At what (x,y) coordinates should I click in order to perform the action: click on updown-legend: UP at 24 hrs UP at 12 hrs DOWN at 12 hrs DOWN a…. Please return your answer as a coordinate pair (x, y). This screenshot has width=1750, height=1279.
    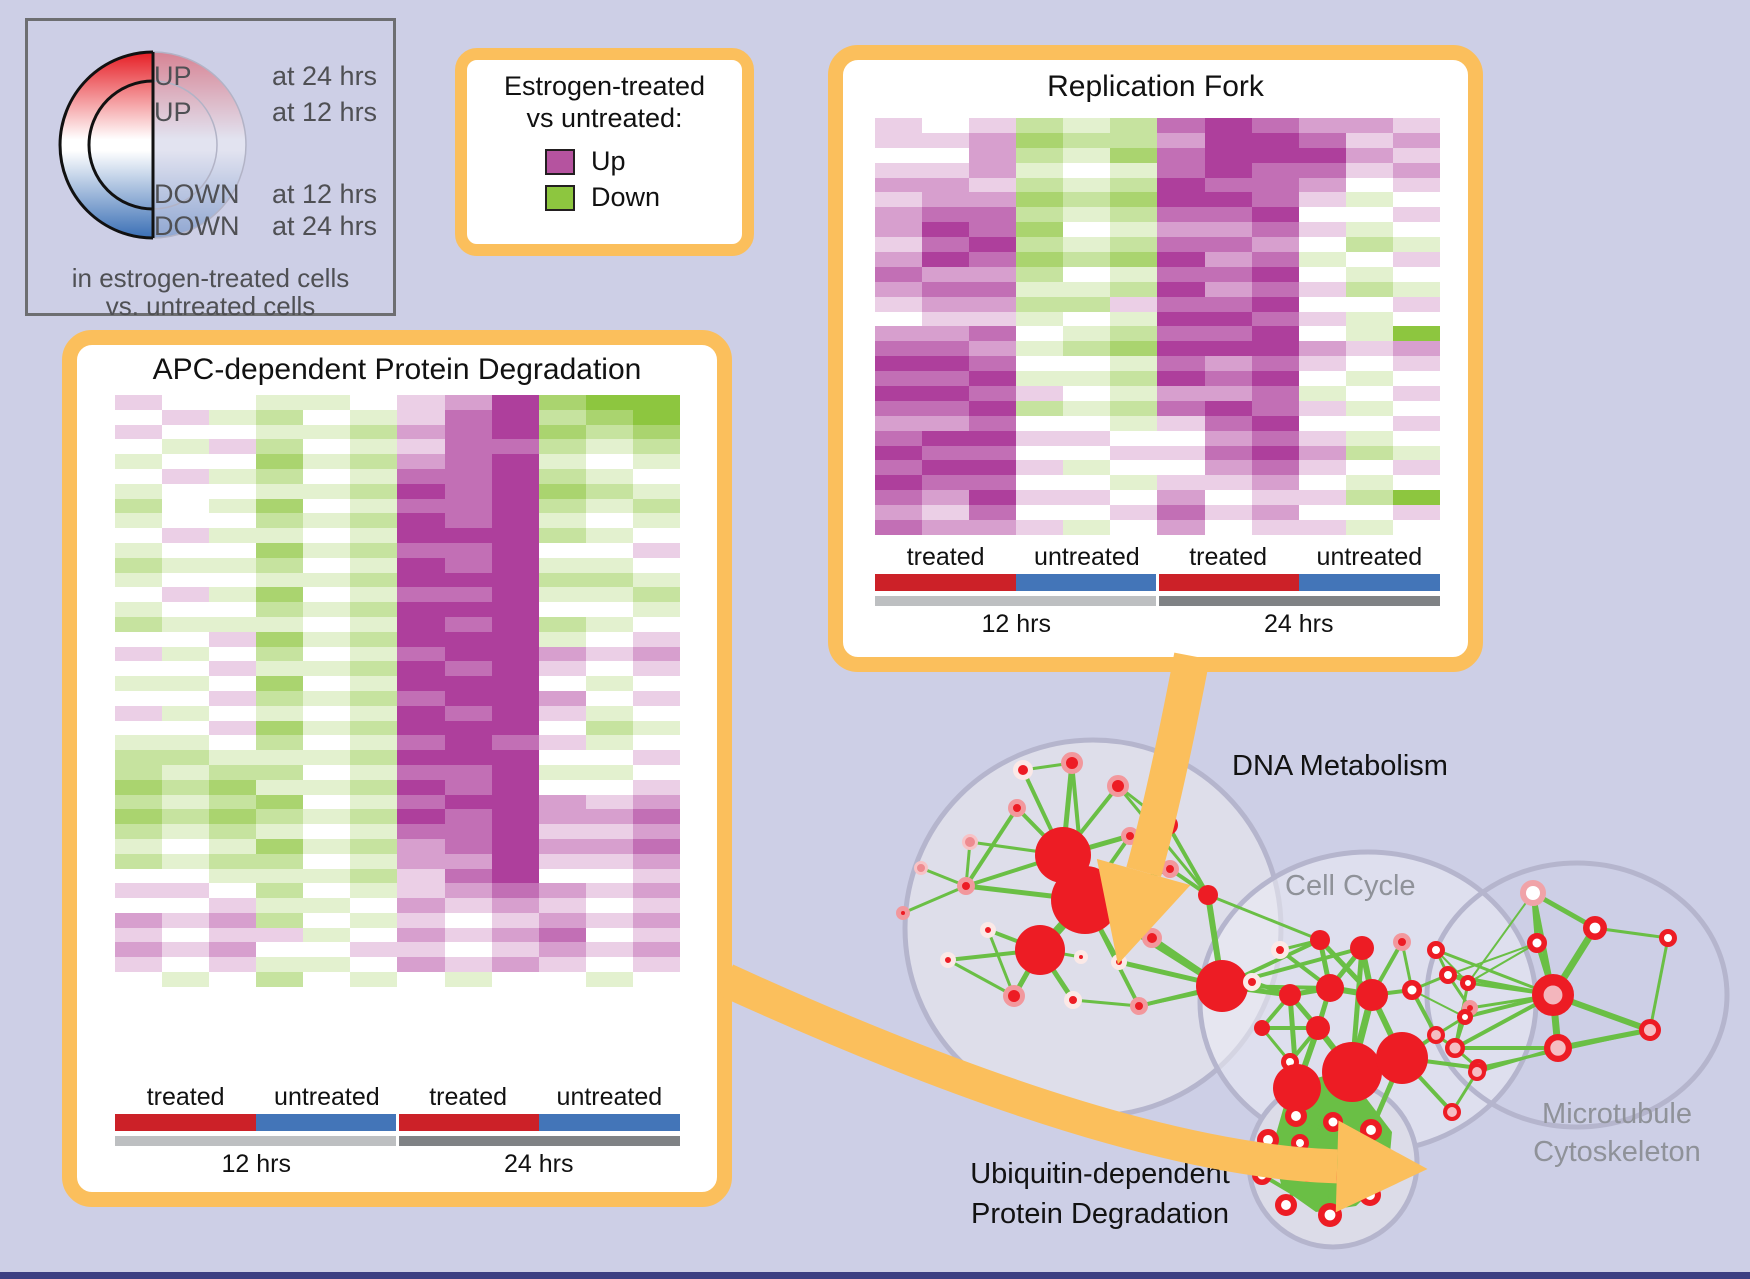
    Looking at the image, I should click on (210, 169).